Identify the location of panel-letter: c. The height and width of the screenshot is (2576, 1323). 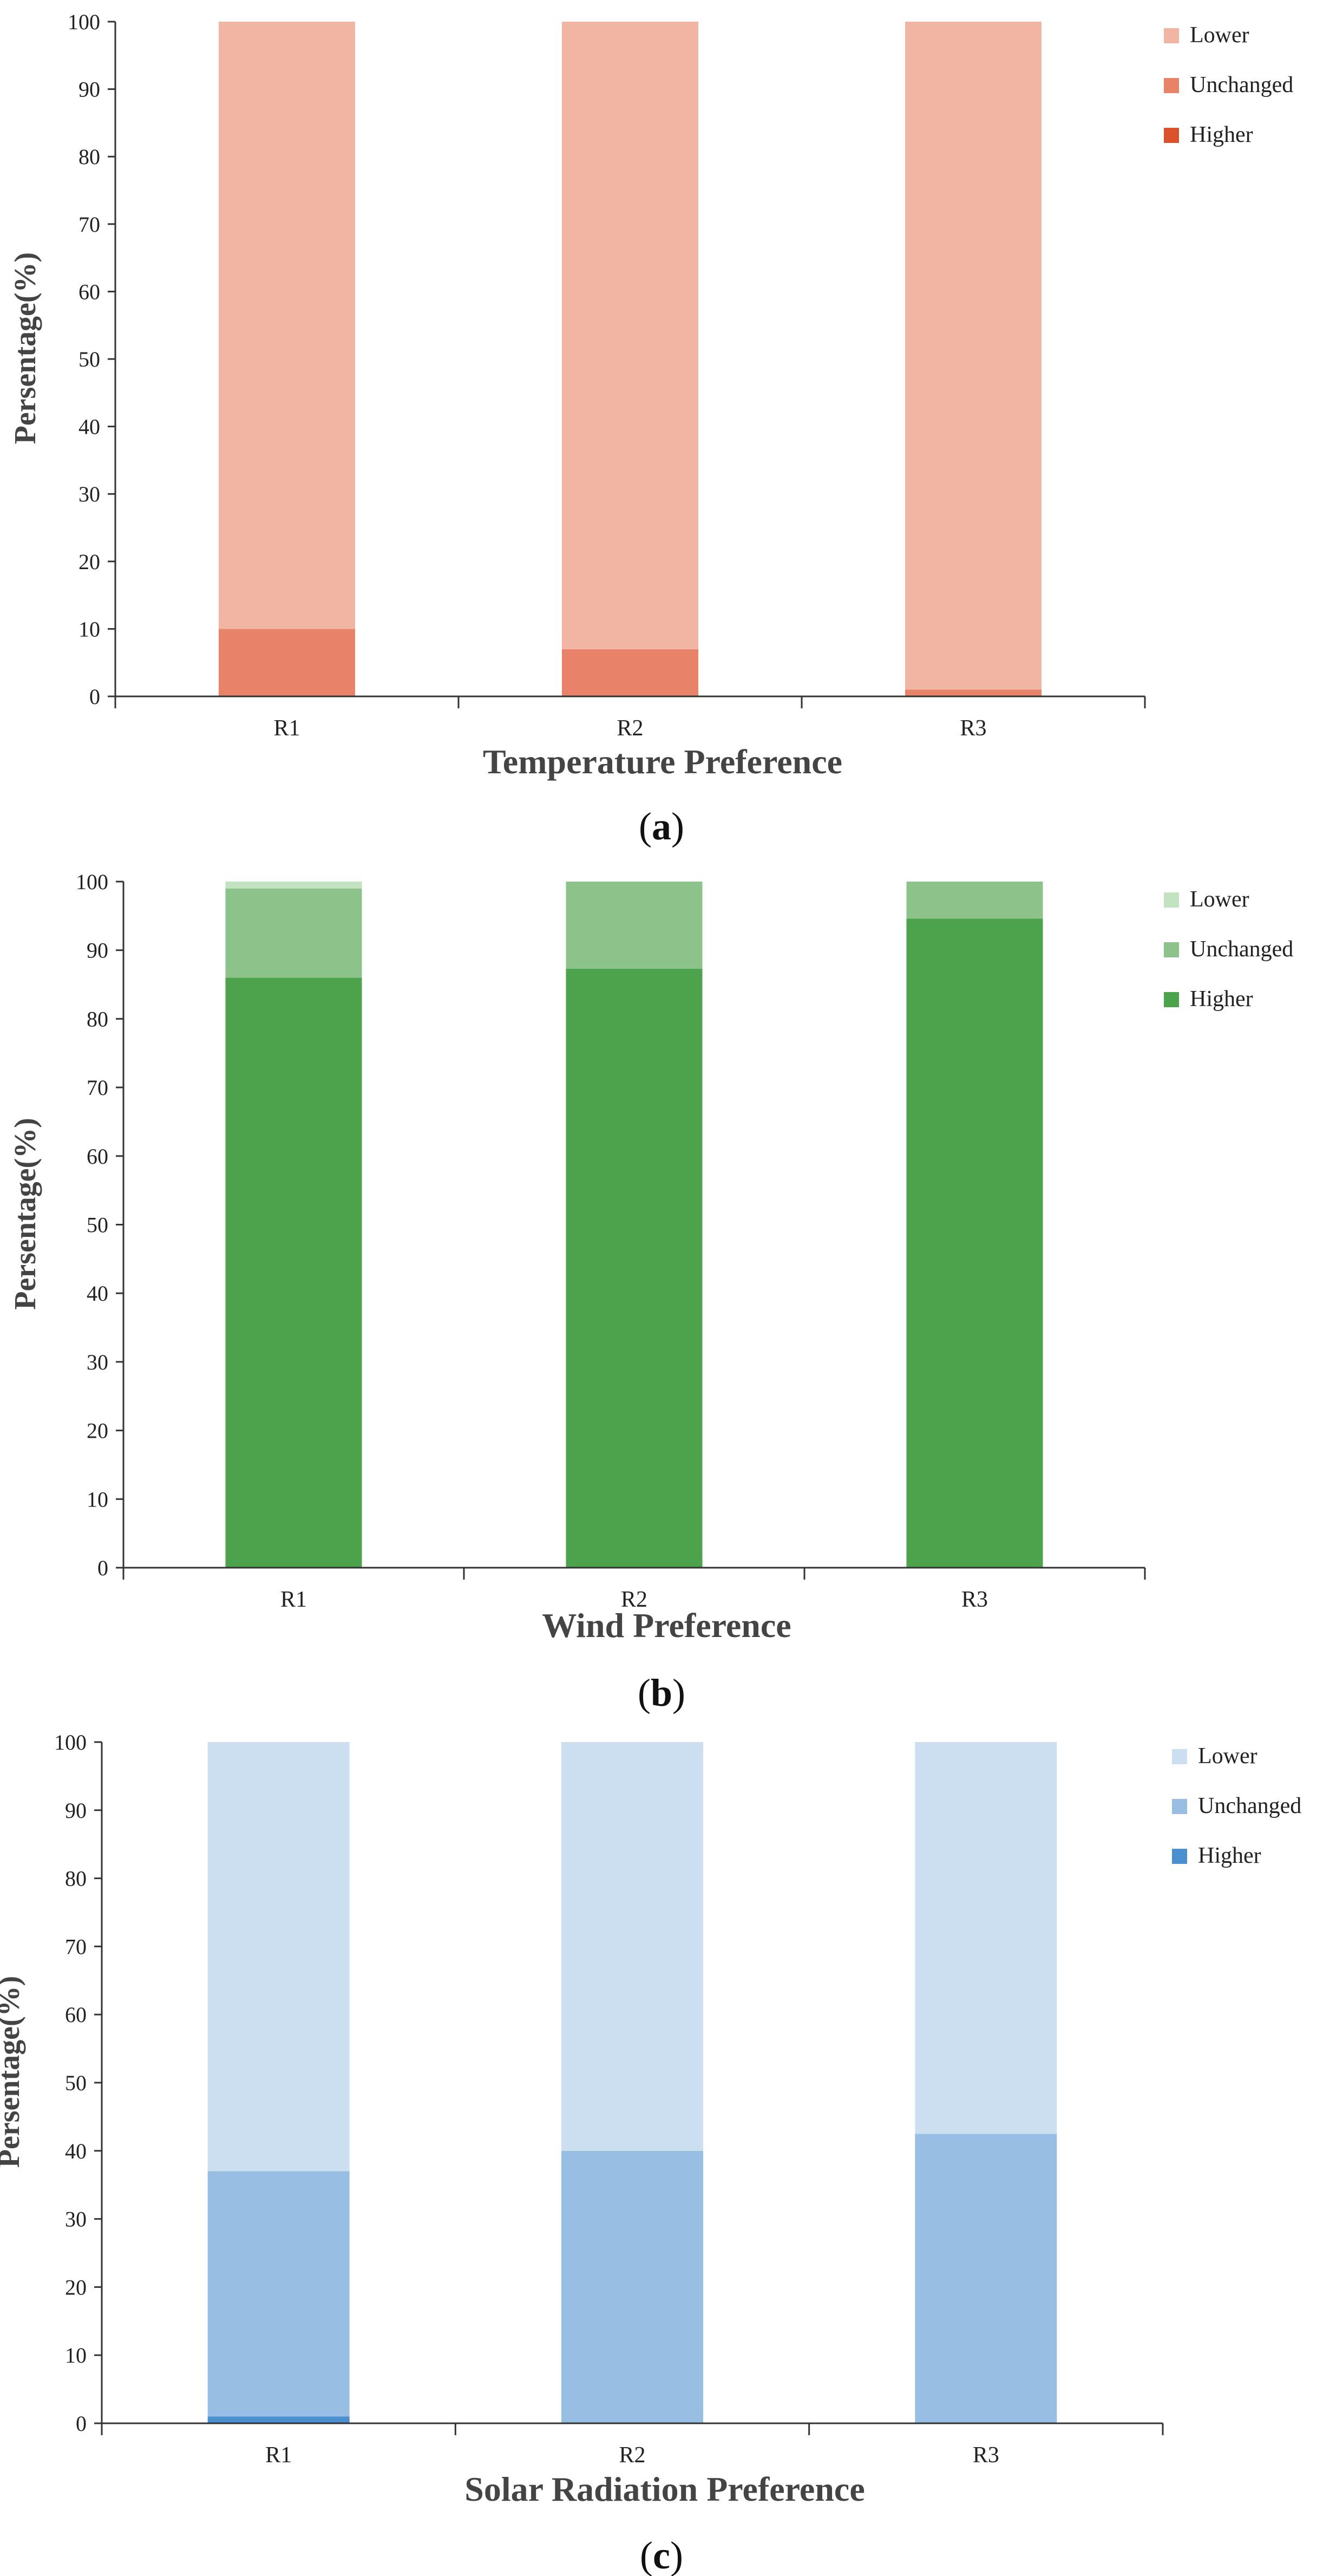
(661, 2555).